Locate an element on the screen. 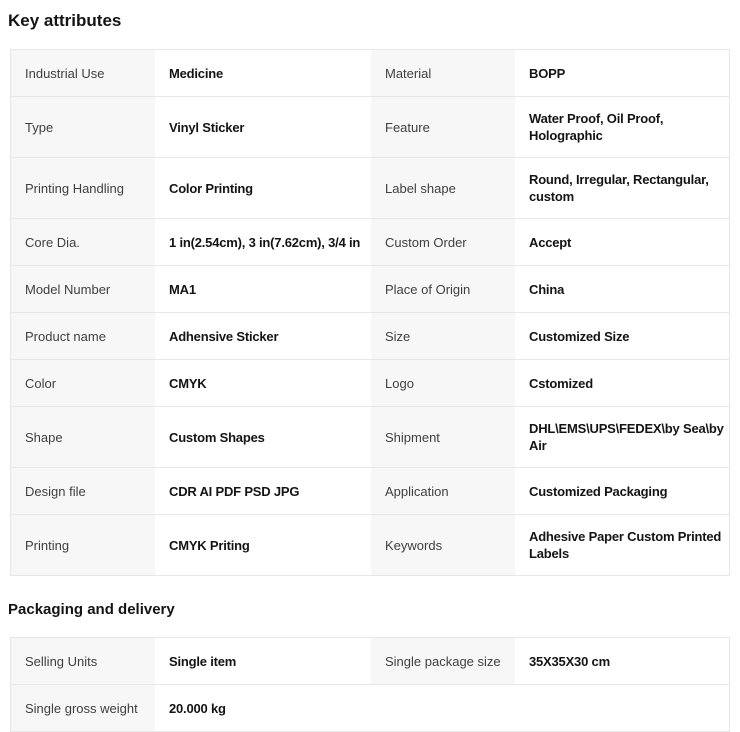 The image size is (740, 732). attribute-value: CMYK Priting is located at coordinates (209, 545).